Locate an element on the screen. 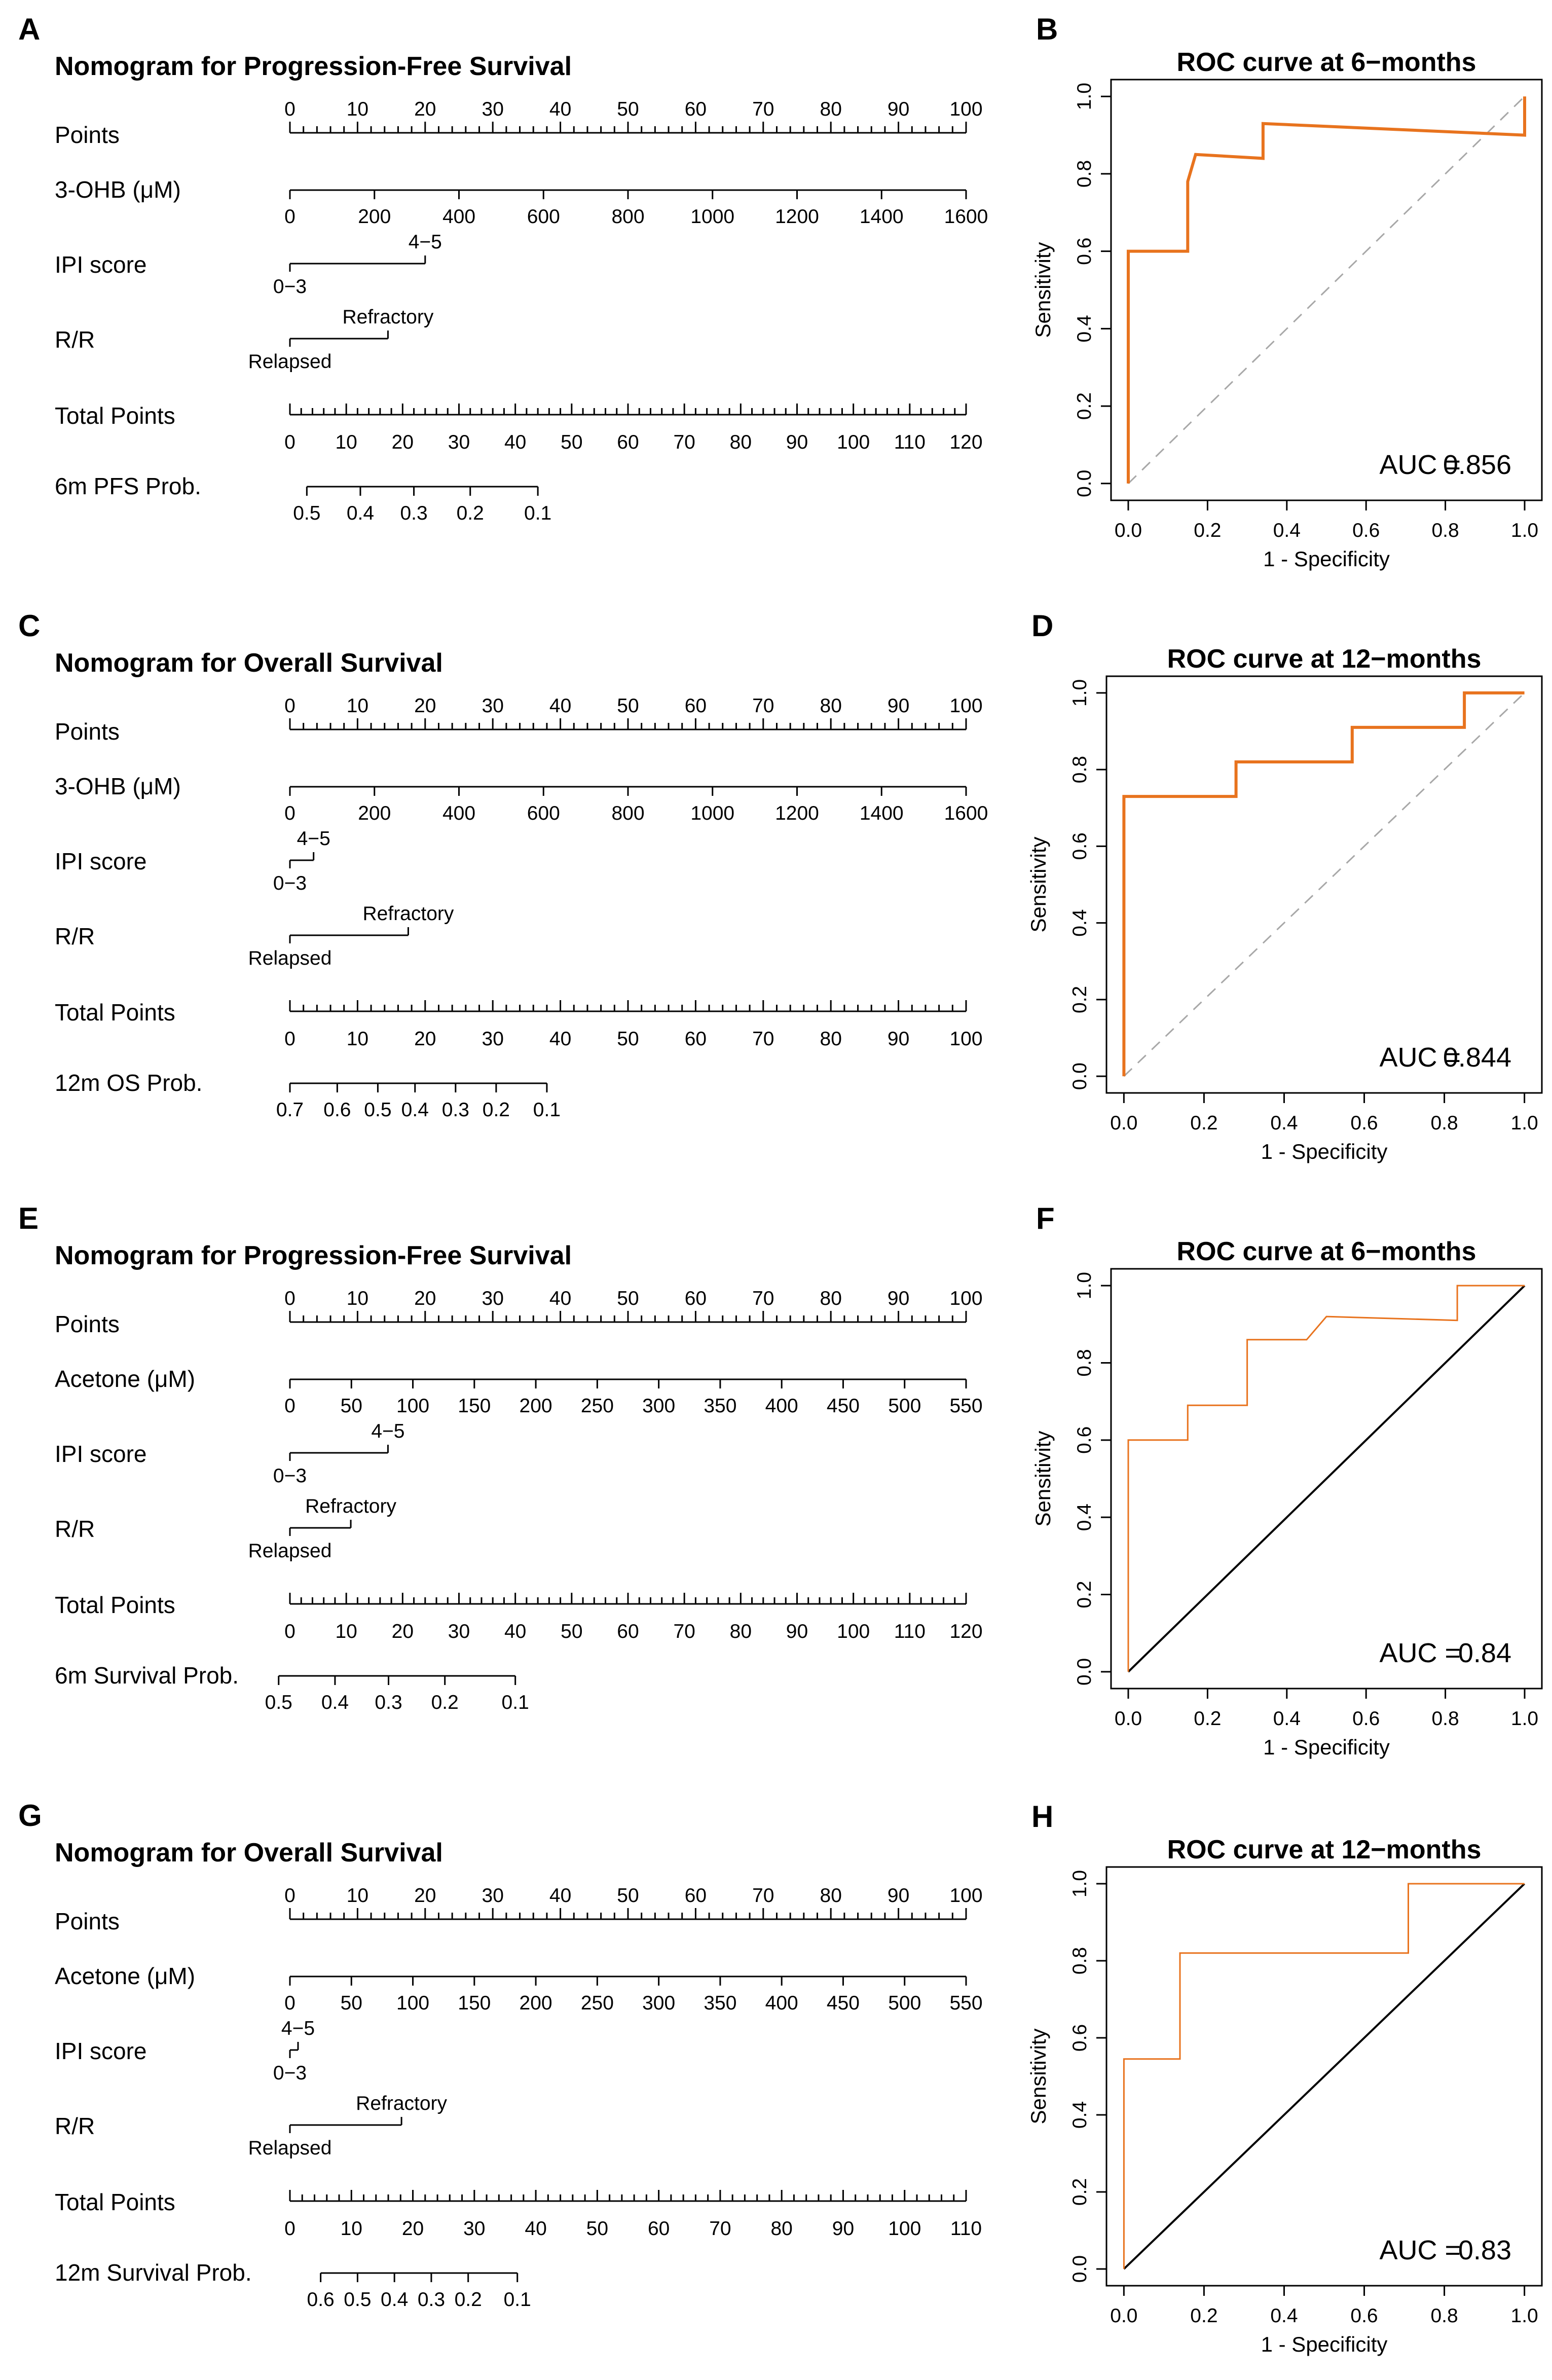 The height and width of the screenshot is (2380, 1552). auc-value: 0.856 is located at coordinates (1477, 465).